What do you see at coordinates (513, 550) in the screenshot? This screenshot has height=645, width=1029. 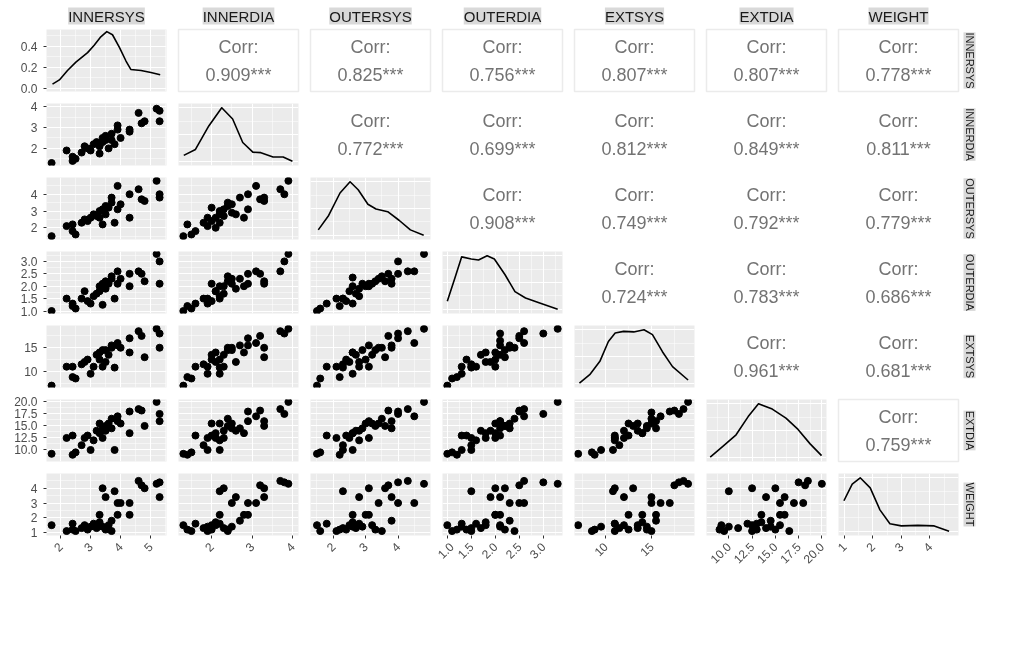 I see `x-tick-label: 2.5` at bounding box center [513, 550].